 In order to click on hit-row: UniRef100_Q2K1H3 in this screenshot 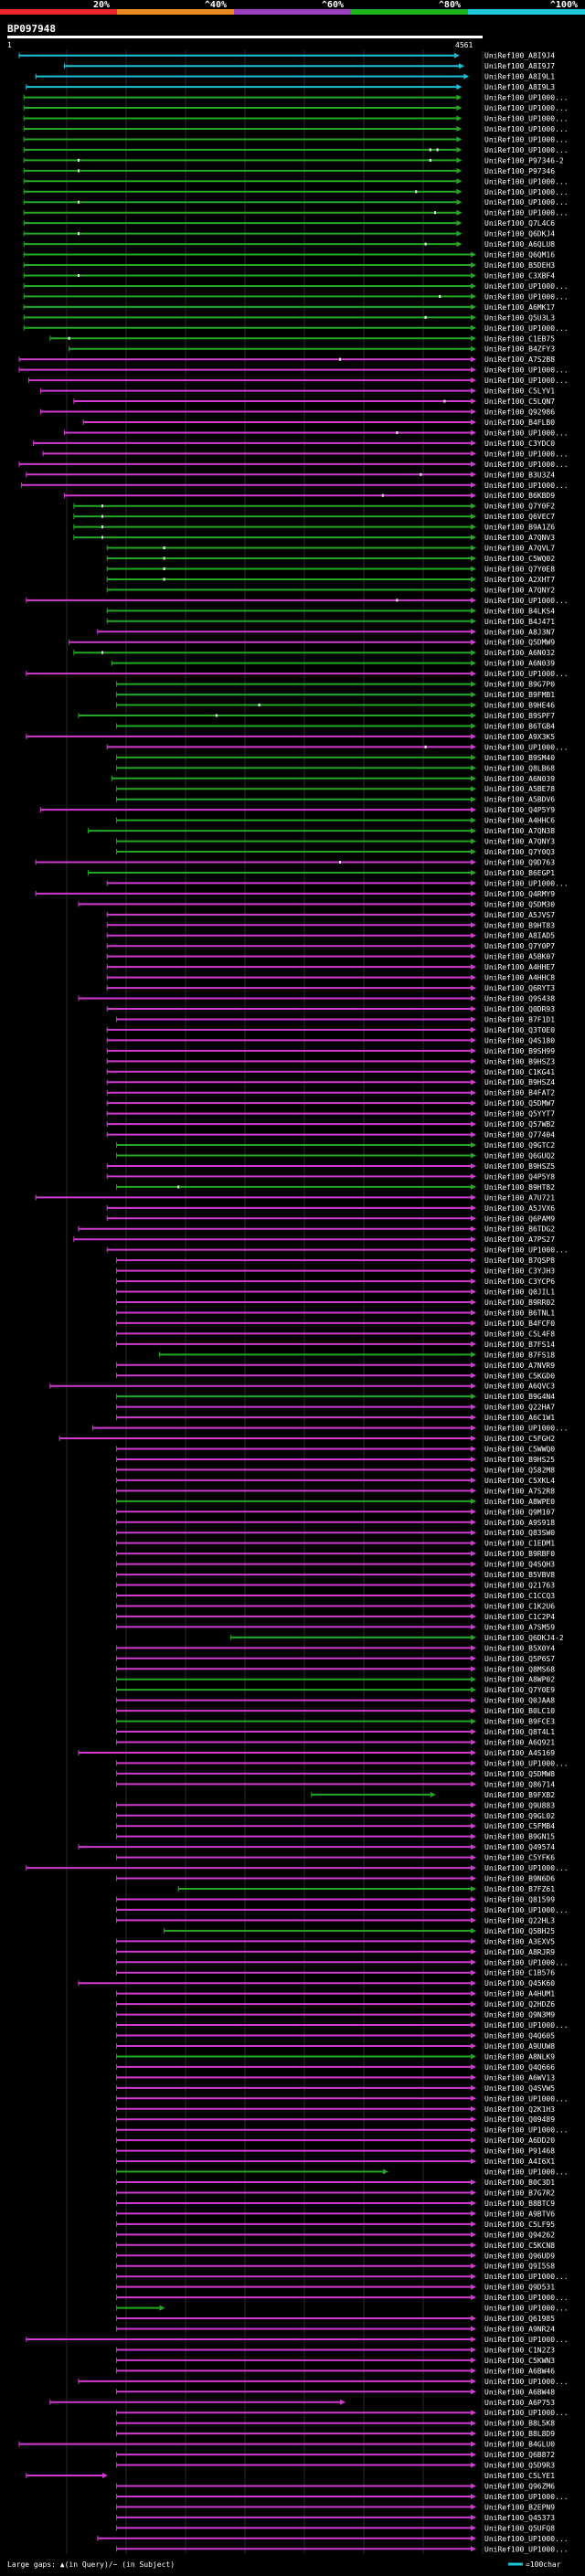, I will do `click(336, 2109)`.